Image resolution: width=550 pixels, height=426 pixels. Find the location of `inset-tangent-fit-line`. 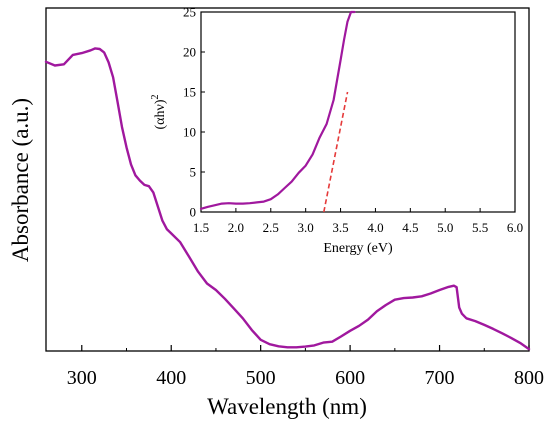

inset-tangent-fit-line is located at coordinates (336, 152).